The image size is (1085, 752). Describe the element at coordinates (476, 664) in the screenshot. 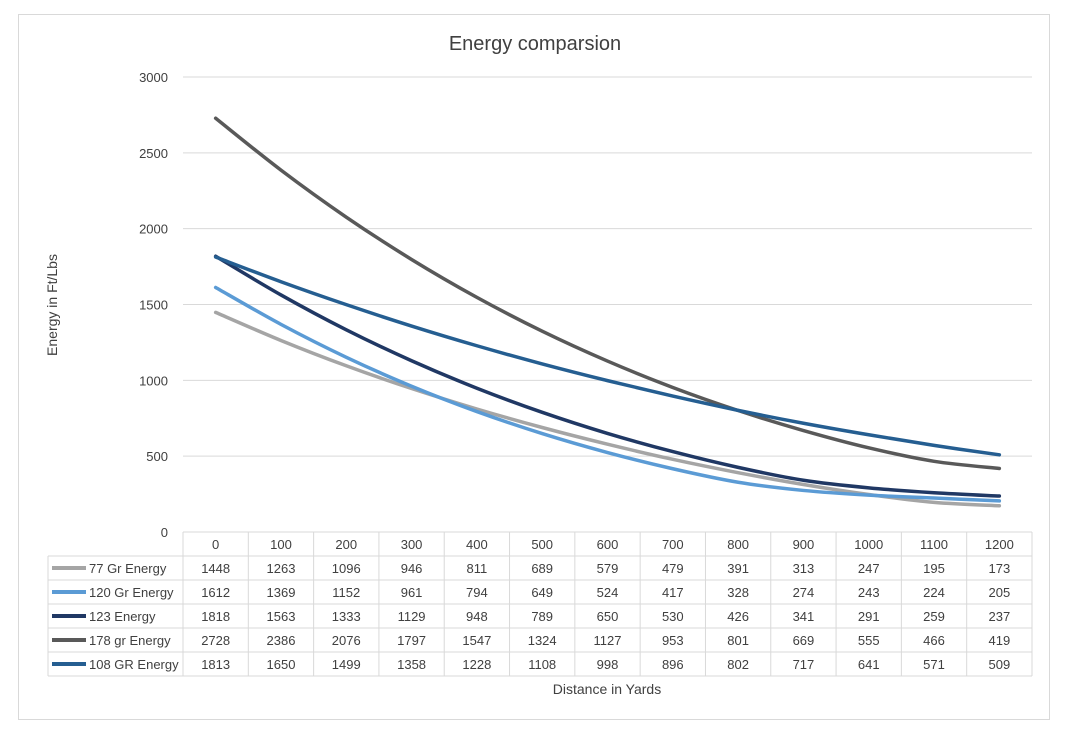

I see `table-cell-value: 1228` at that location.